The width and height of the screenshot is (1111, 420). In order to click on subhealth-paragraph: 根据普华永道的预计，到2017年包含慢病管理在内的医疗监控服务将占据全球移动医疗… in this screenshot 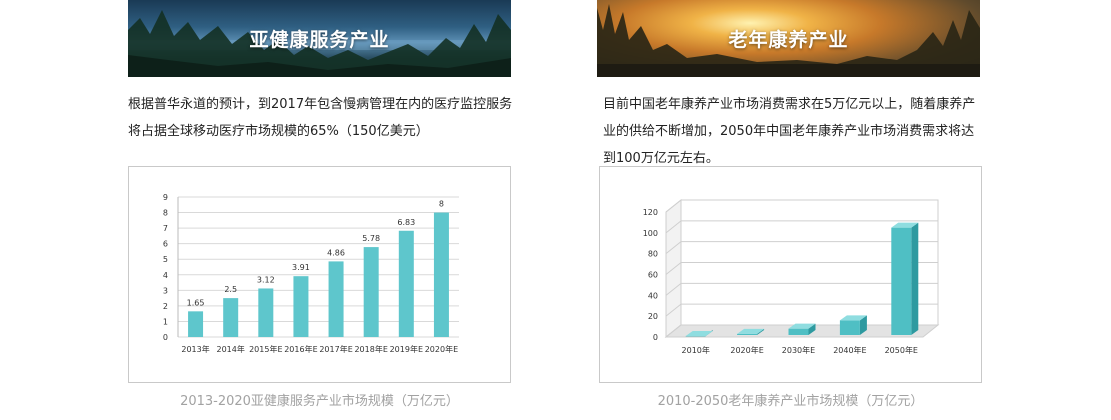, I will do `click(320, 118)`.